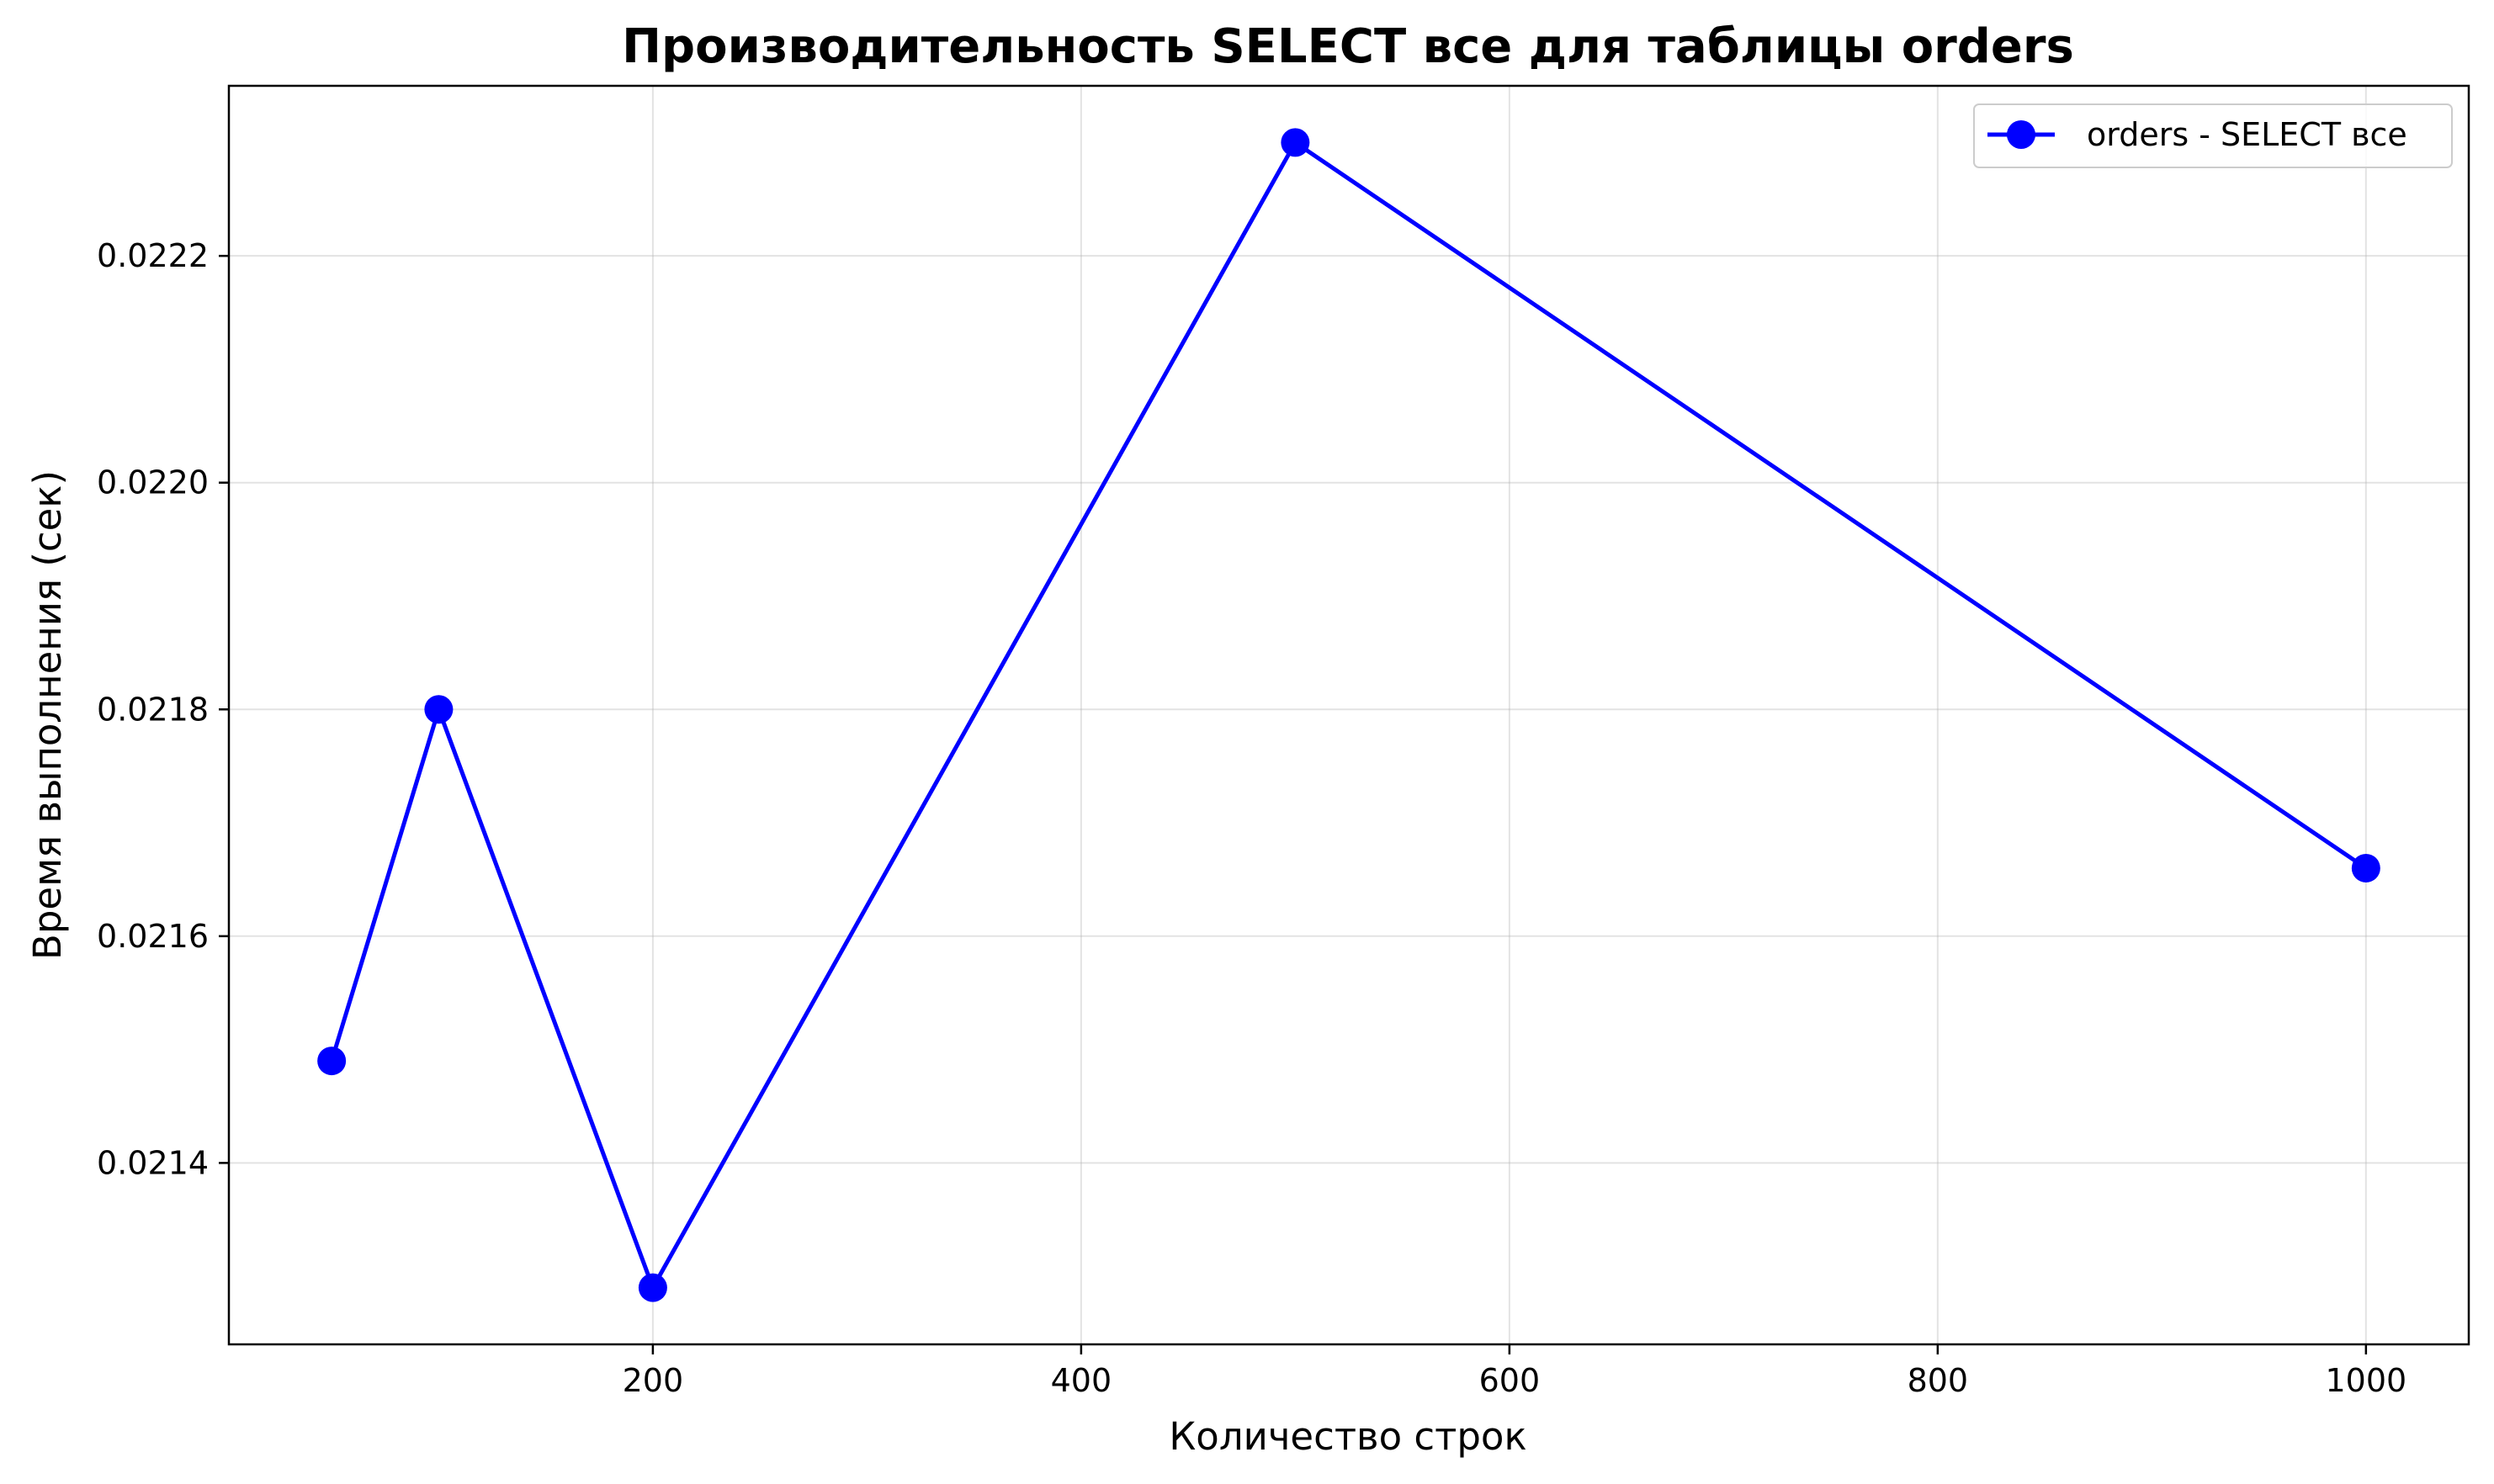 This screenshot has height=1484, width=2494. What do you see at coordinates (153, 936) in the screenshot?
I see `y-tick-label: 0.0216` at bounding box center [153, 936].